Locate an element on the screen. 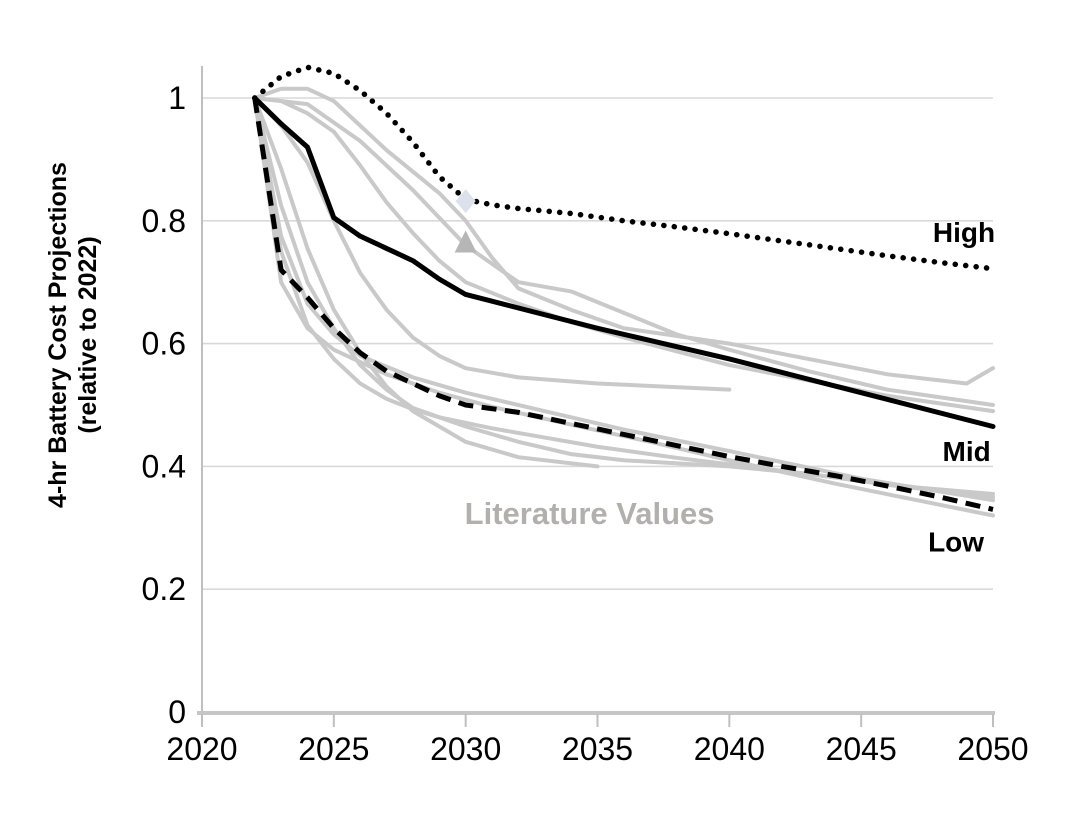 This screenshot has width=1079, height=813. y-axis-title-line-2: (relative to 2022) is located at coordinates (88, 334).